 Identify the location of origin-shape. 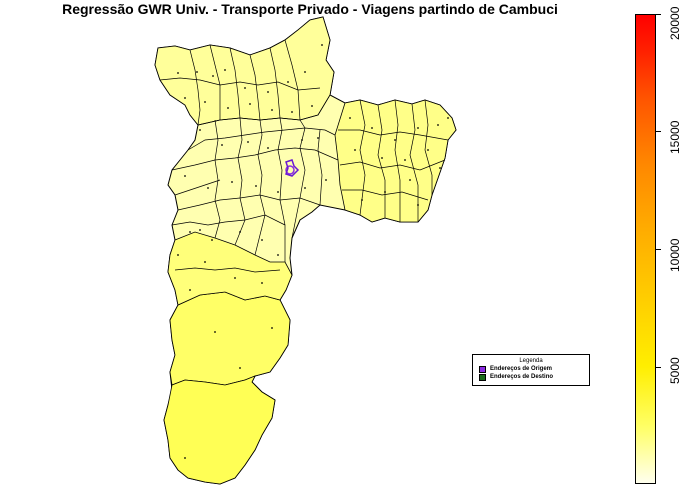
(292, 168).